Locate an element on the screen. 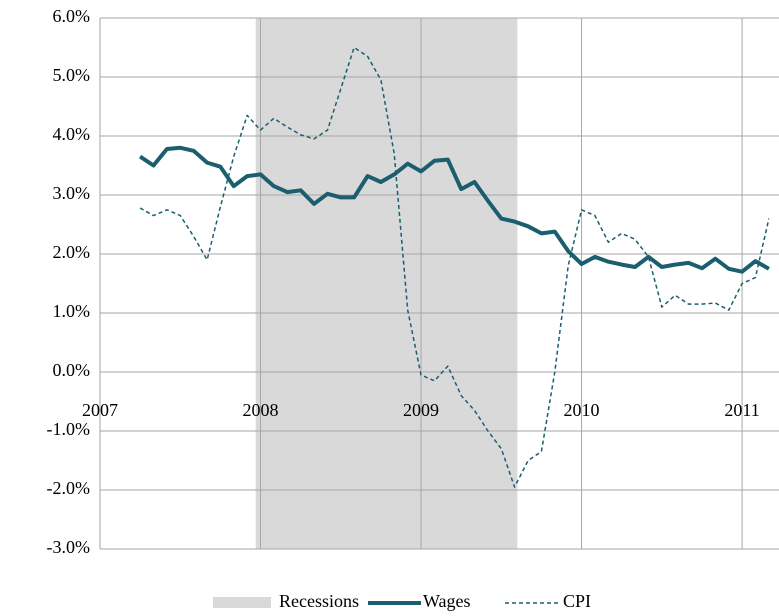 The image size is (779, 616). x-tick-label: 2008 is located at coordinates (261, 410).